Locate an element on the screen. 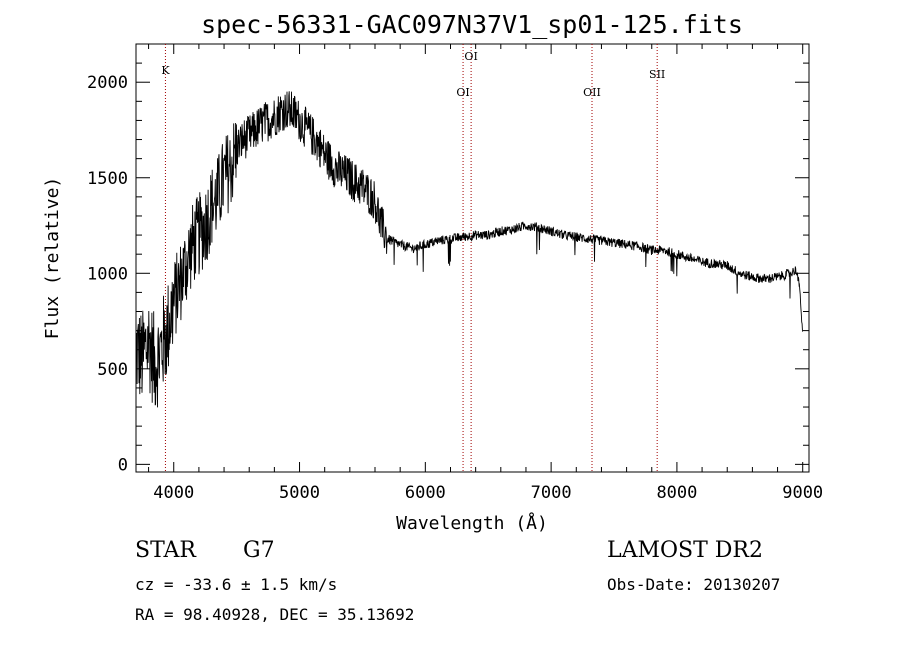 The image size is (900, 649). y-tick-label: 2000 is located at coordinates (107, 83).